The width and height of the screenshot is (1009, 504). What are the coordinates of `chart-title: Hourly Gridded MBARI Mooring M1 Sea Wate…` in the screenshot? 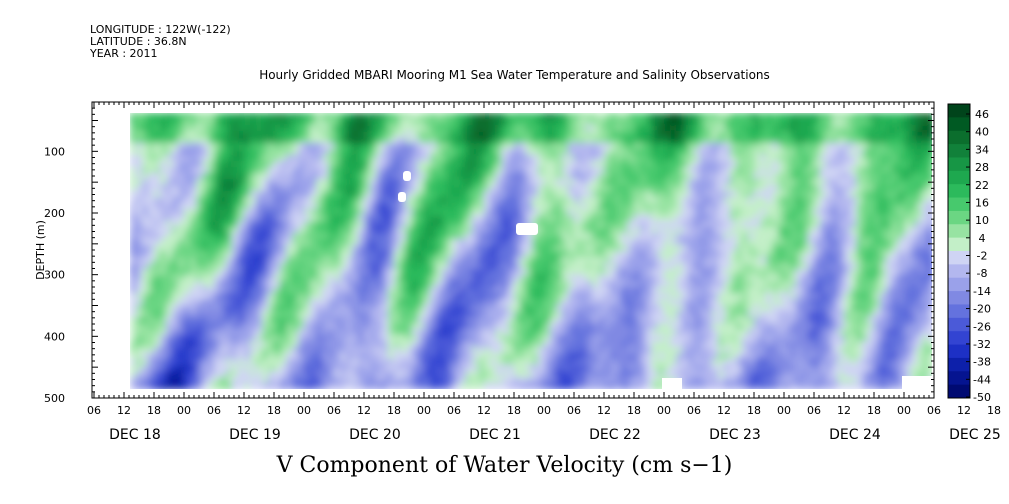 It's located at (514, 75).